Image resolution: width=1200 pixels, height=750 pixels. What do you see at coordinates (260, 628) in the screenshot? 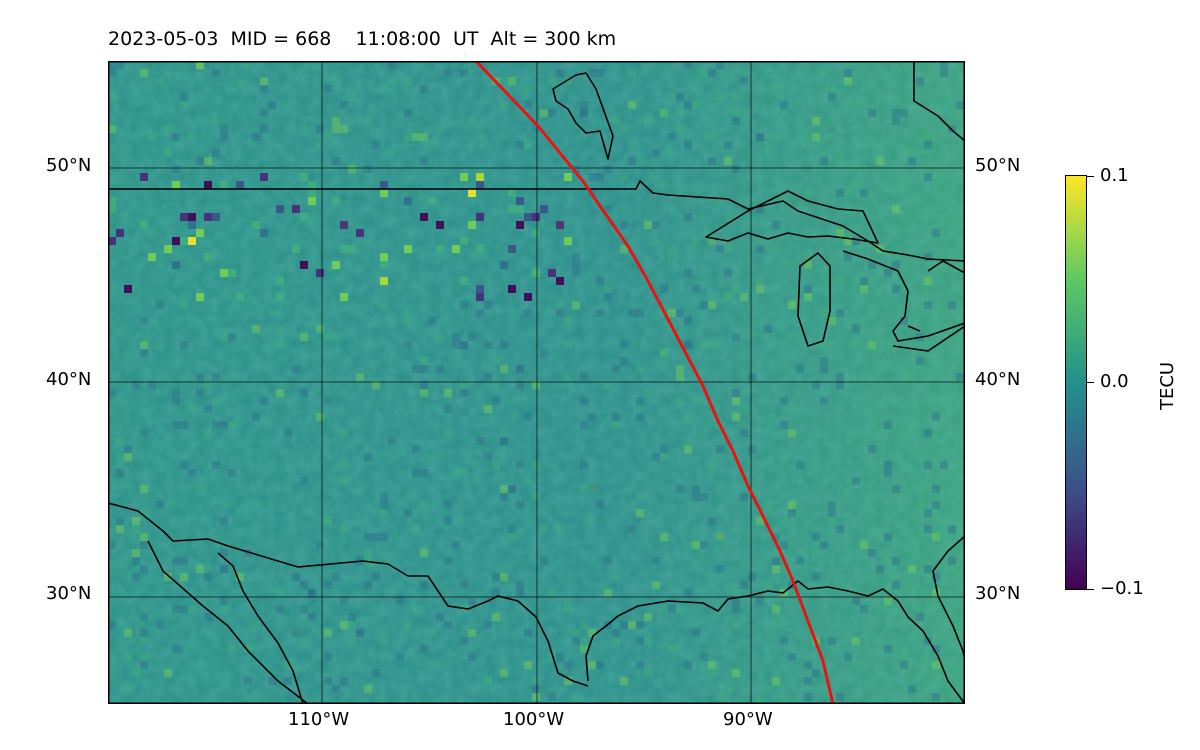
I see `baja-coast` at bounding box center [260, 628].